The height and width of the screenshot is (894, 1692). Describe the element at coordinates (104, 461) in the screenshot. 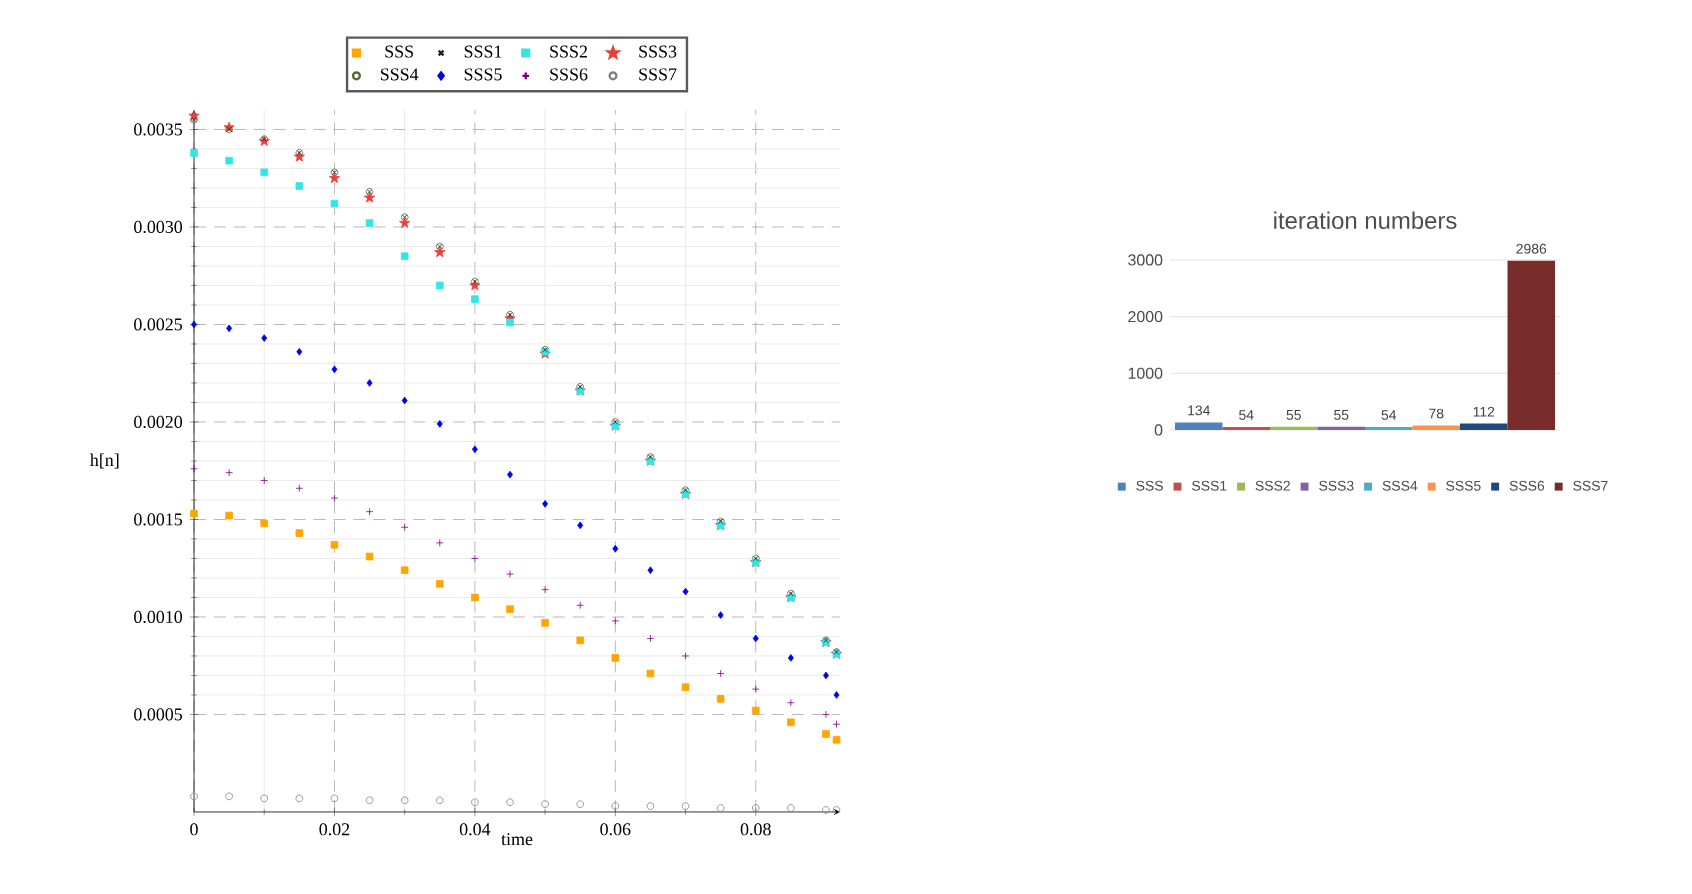

I see `y-axis-title: h[n]` at that location.